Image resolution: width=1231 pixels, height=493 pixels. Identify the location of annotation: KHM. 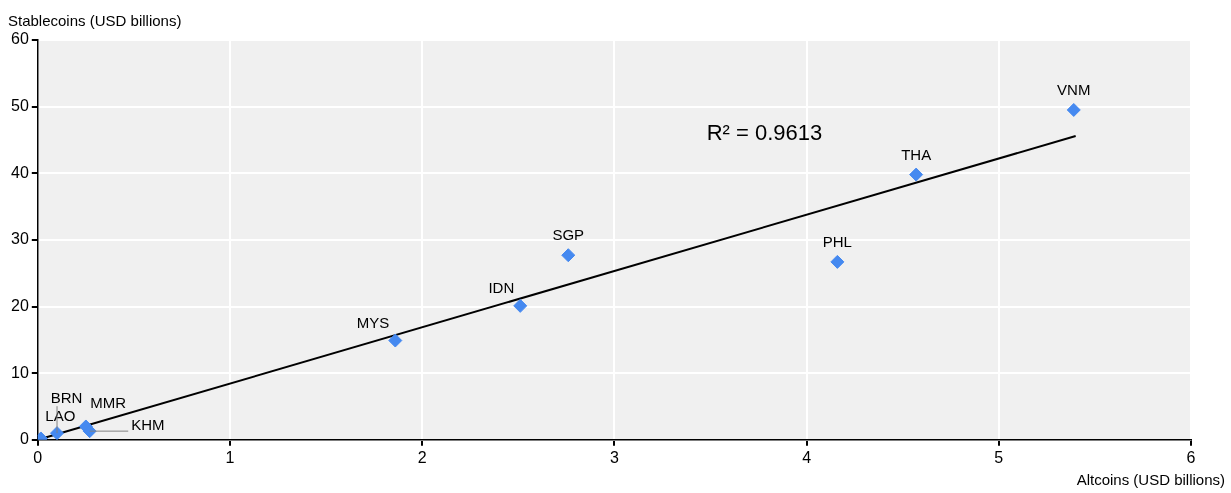
(148, 425).